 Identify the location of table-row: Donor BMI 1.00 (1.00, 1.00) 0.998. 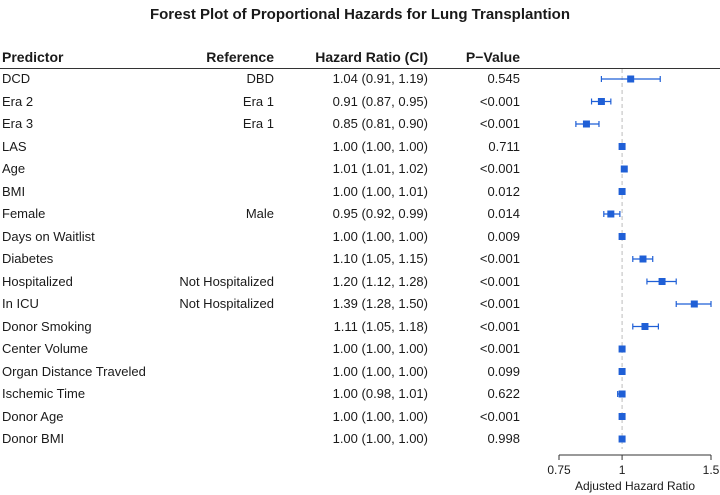
(270, 439).